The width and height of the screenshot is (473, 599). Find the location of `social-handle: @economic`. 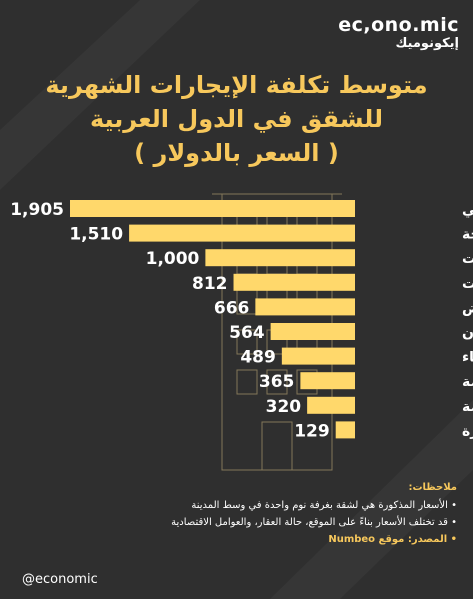

social-handle: @economic is located at coordinates (60, 579).